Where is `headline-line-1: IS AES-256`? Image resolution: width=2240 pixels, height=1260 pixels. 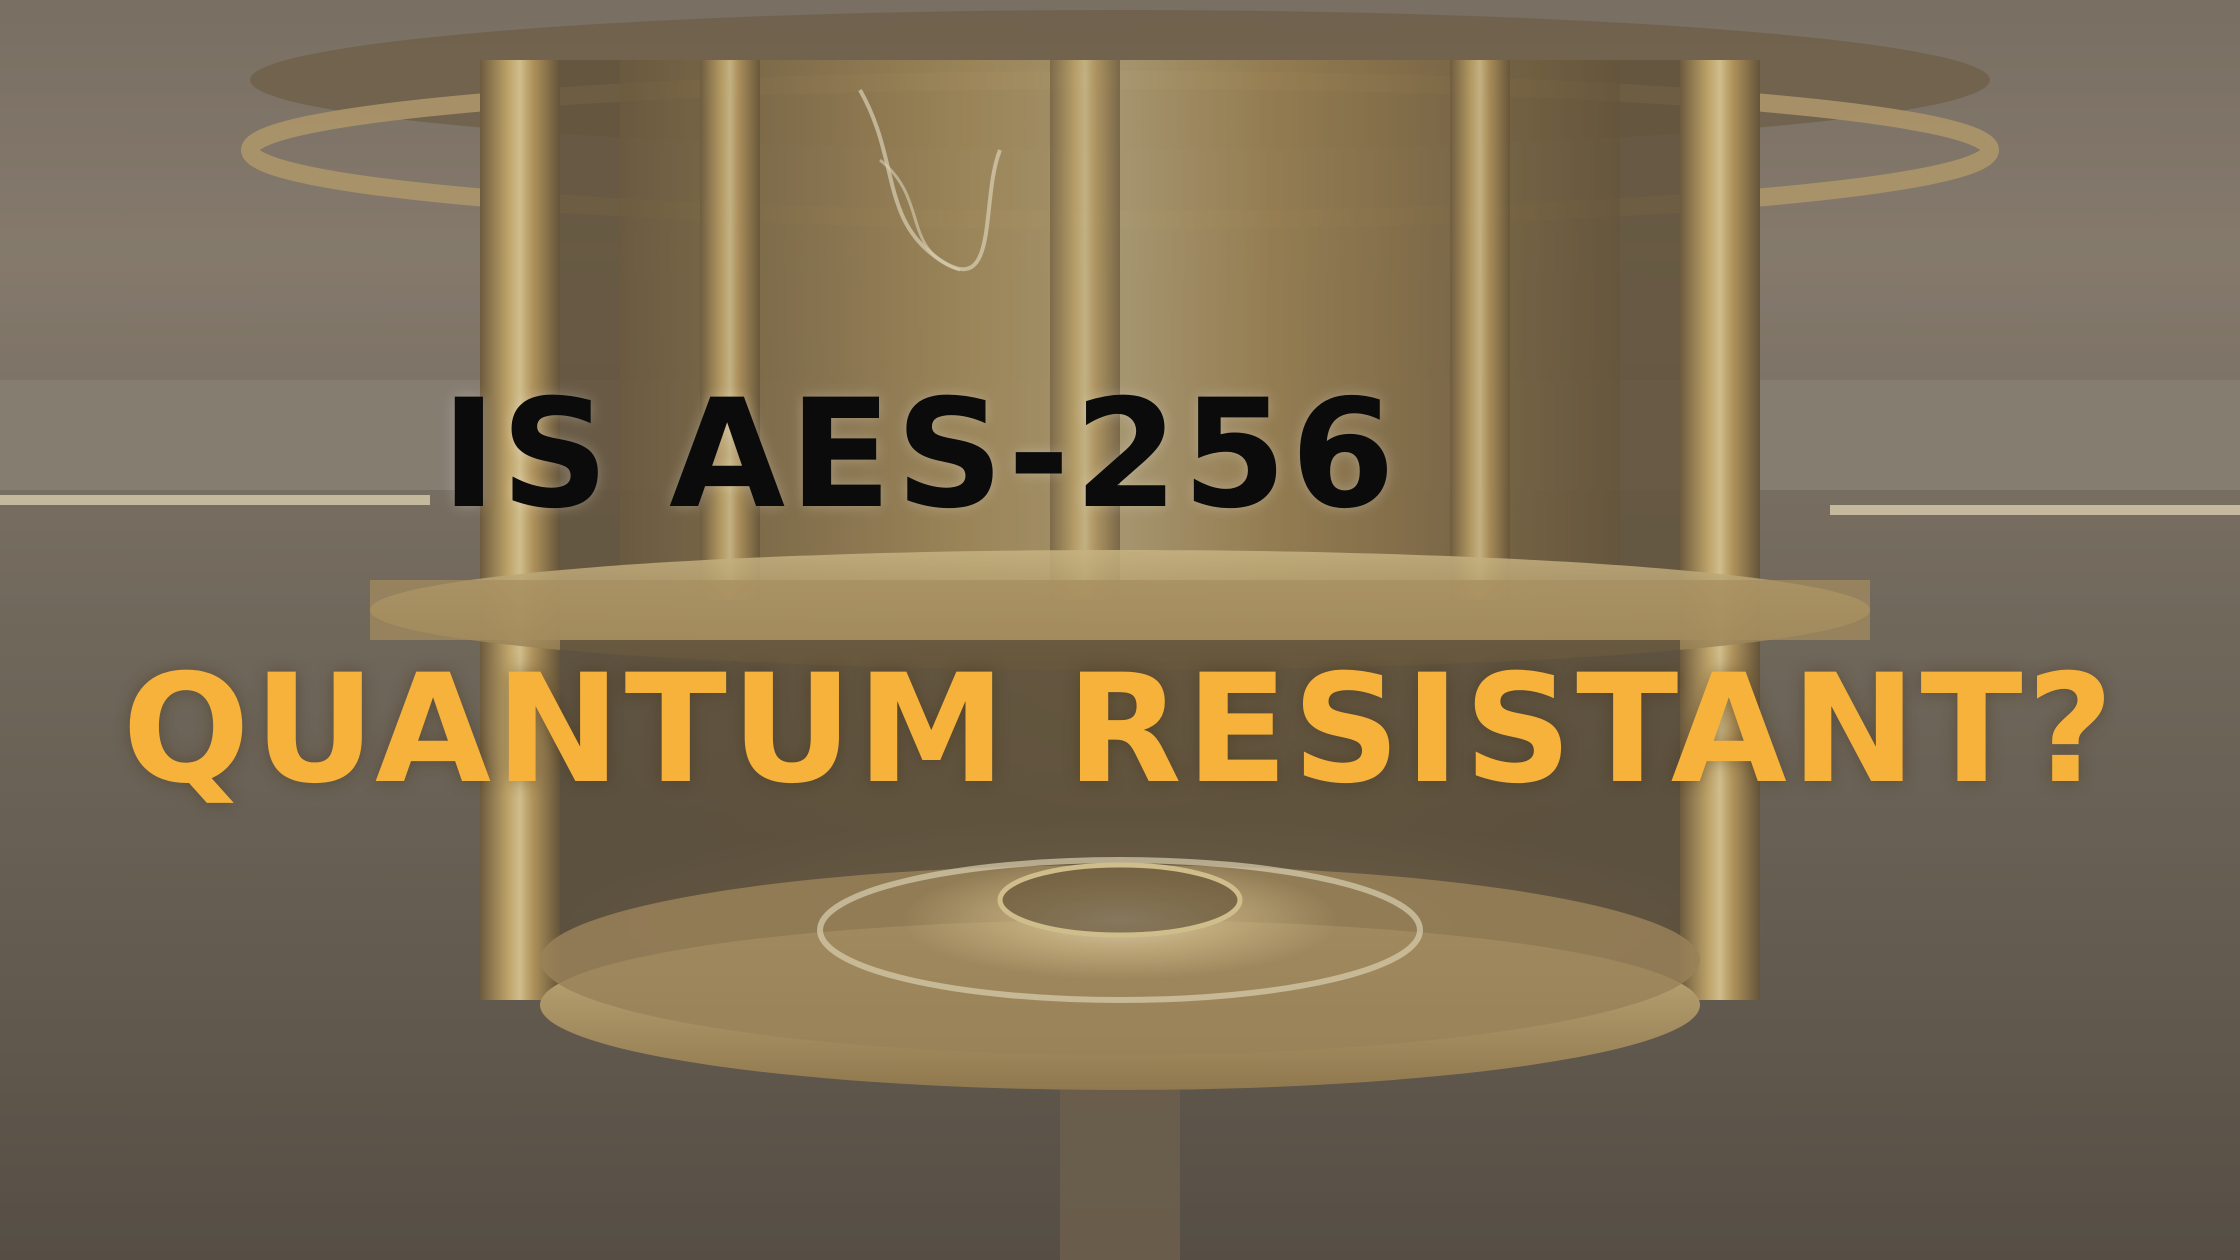 headline-line-1: IS AES-256 is located at coordinates (920, 455).